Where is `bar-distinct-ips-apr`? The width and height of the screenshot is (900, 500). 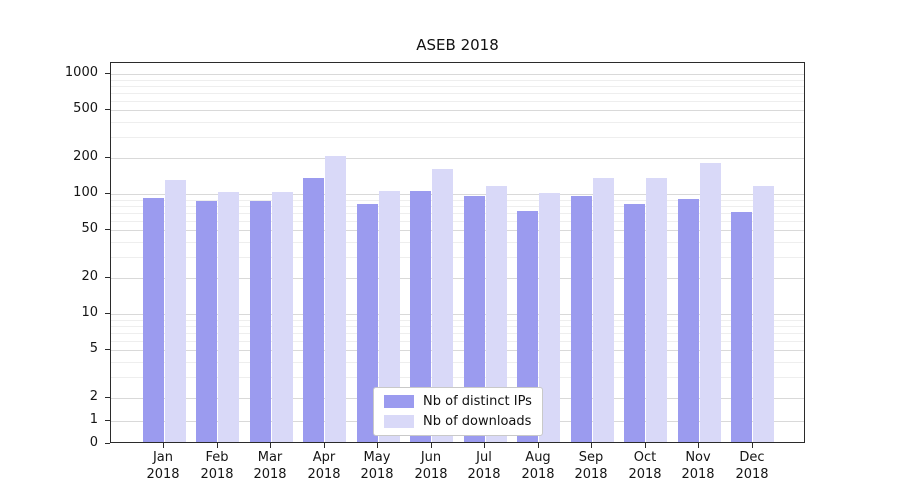 bar-distinct-ips-apr is located at coordinates (313, 310).